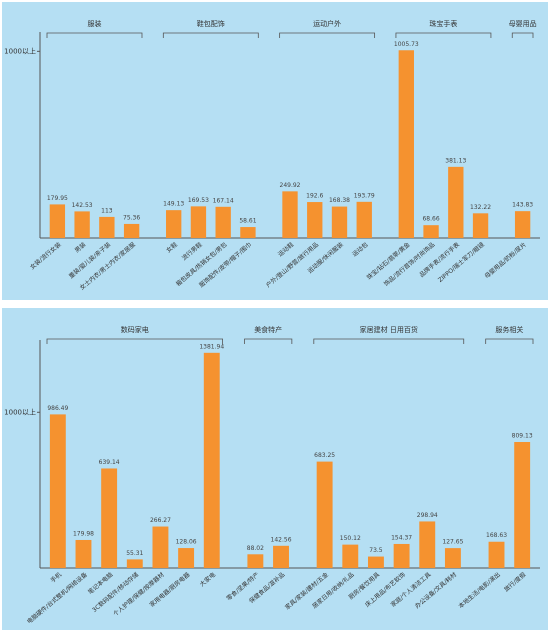 The width and height of the screenshot is (550, 636). Describe the element at coordinates (443, 23) in the screenshot. I see `group-label: 珠宝手表` at that location.